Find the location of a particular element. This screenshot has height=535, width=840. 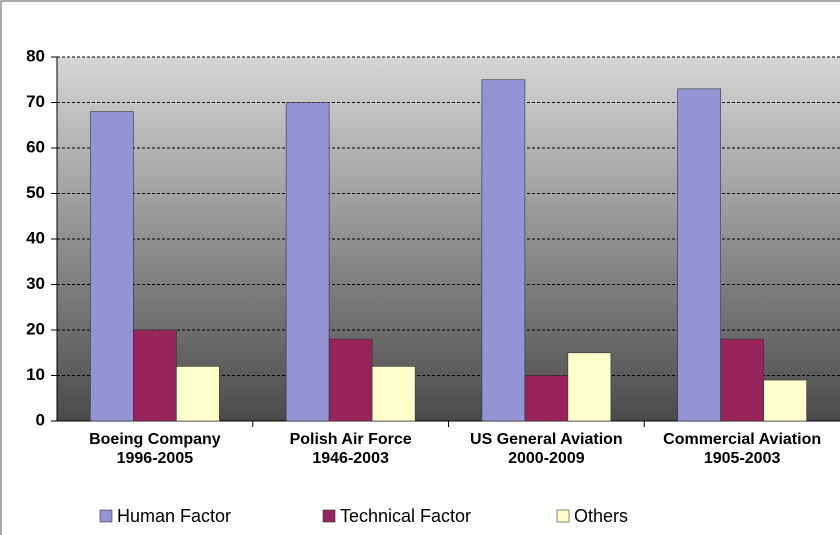

x-tick-label: Commercial Aviation 1905-2003 is located at coordinates (742, 449).